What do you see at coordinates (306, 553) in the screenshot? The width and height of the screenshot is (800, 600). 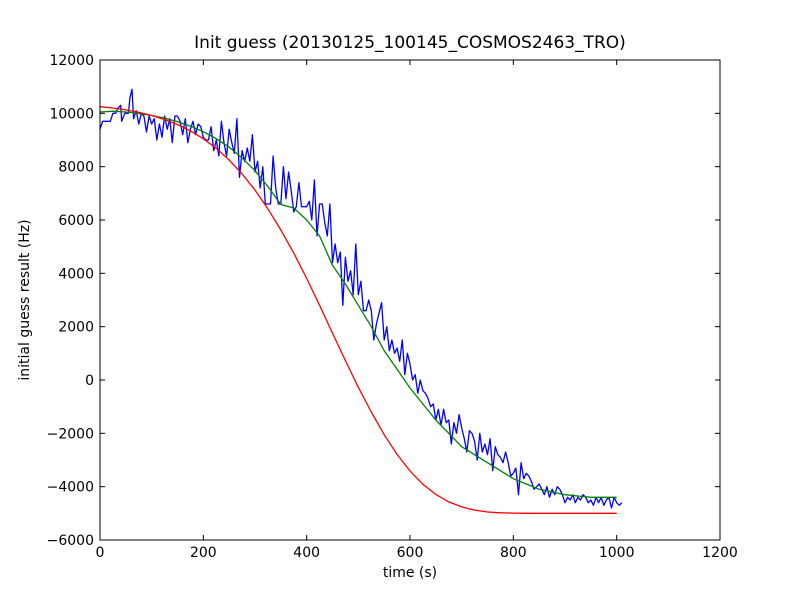 I see `x-tick-label: 400` at bounding box center [306, 553].